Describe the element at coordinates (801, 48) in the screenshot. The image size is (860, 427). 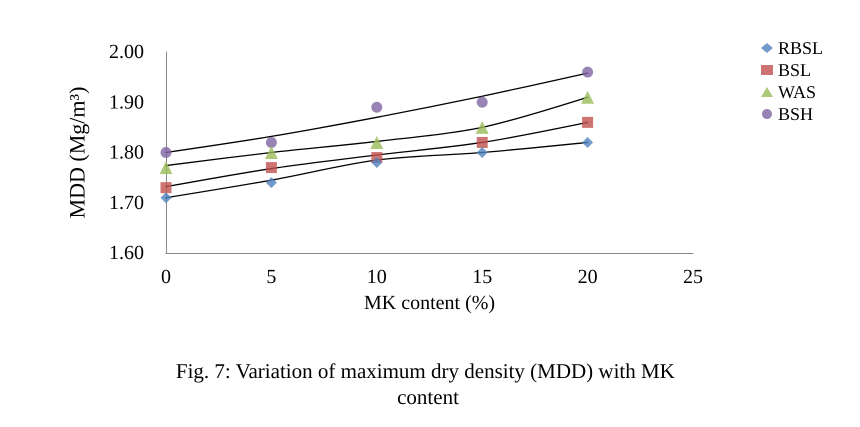
I see `legend-label: RBSL` at that location.